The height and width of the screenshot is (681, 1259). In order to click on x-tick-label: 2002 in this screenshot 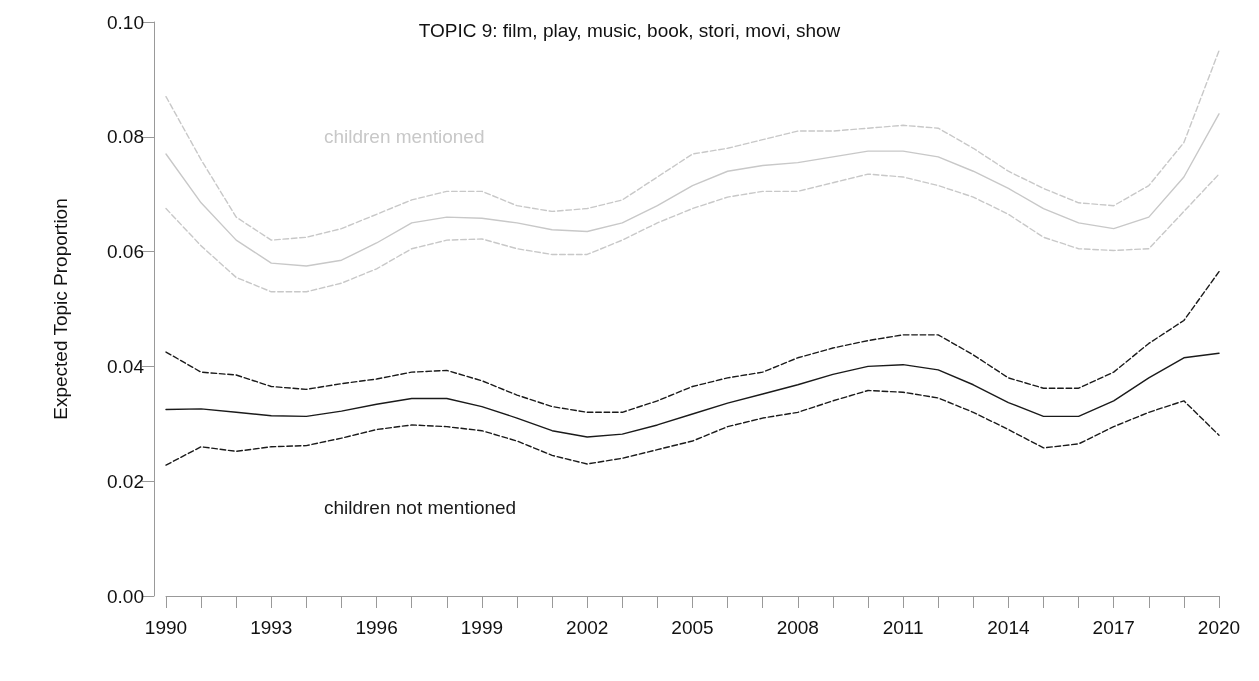, I will do `click(587, 627)`.